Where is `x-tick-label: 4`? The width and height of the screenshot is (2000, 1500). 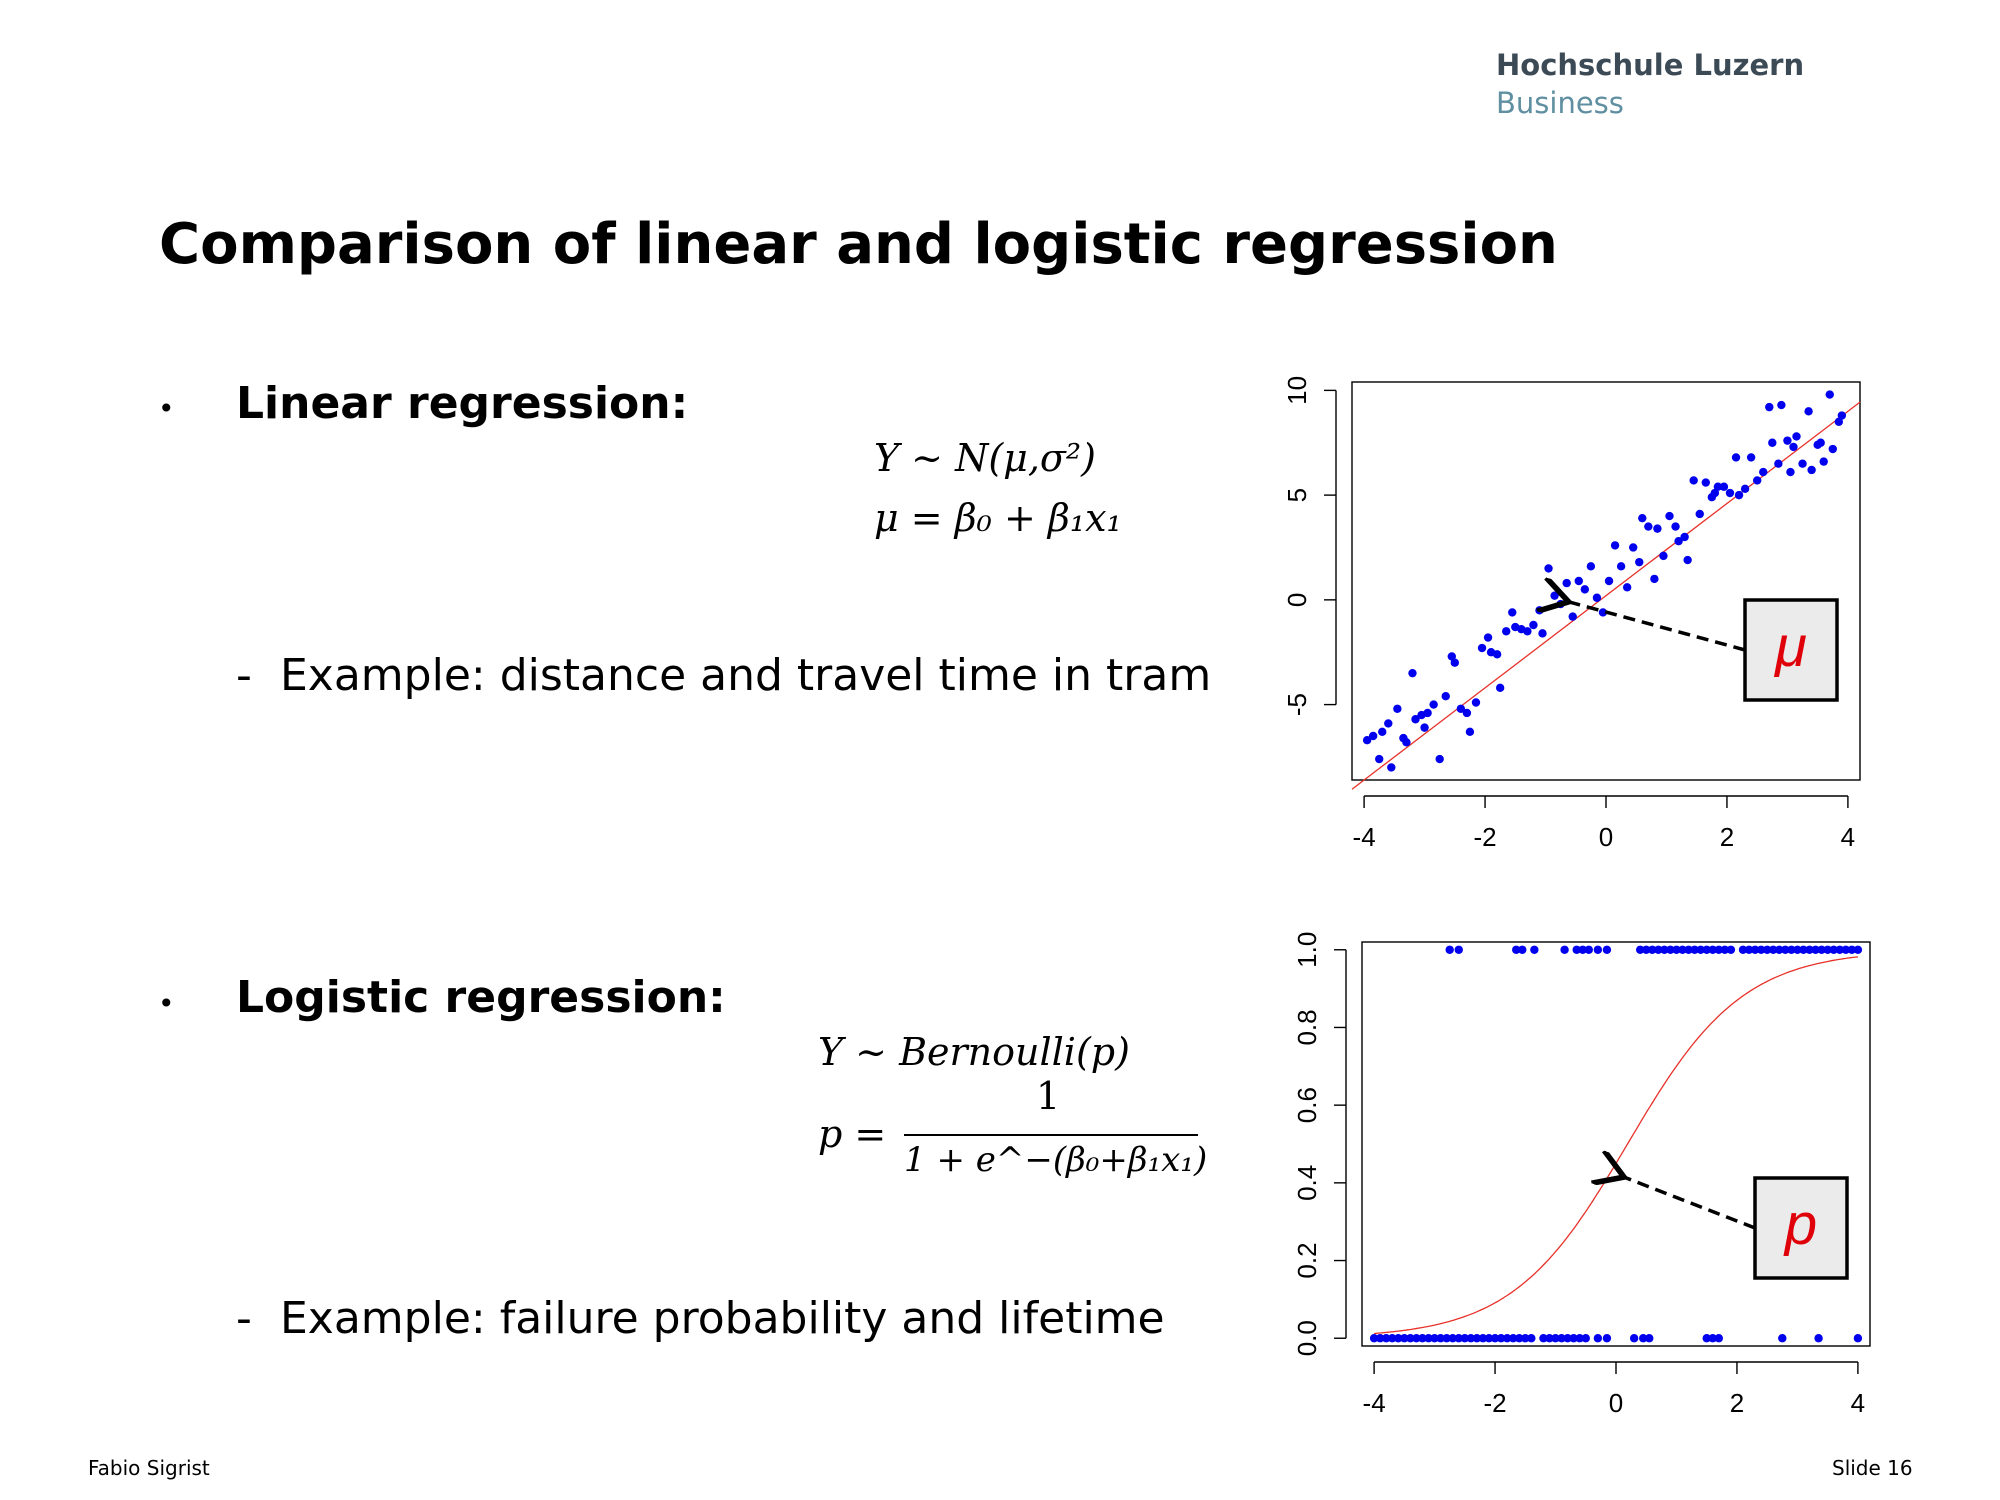 x-tick-label: 4 is located at coordinates (1848, 837).